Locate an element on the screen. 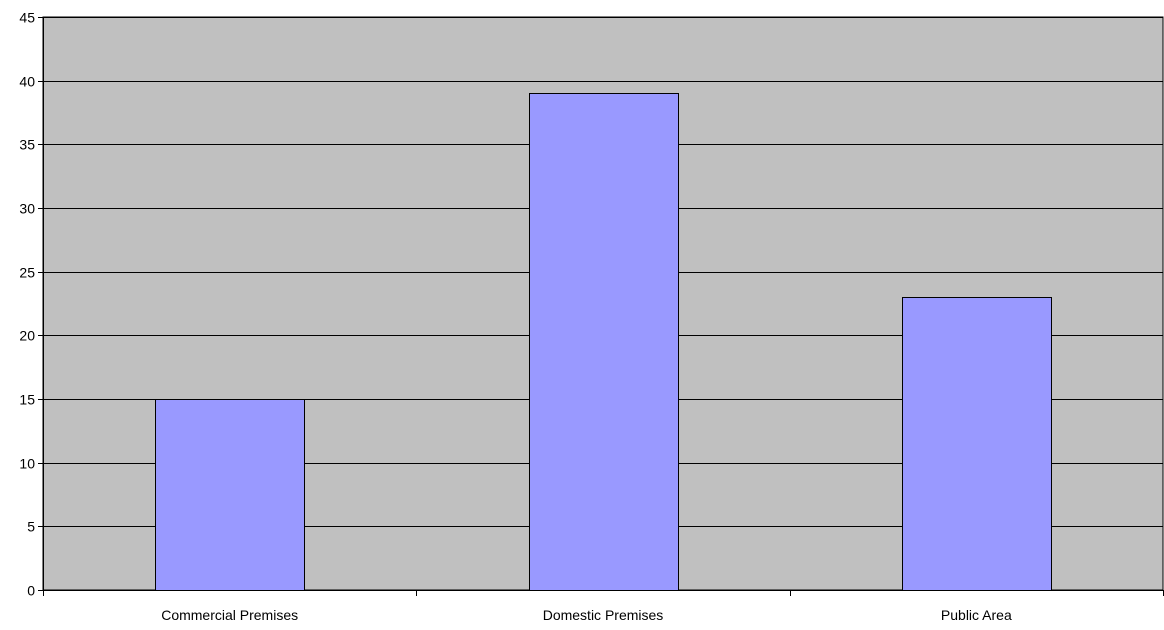 Image resolution: width=1164 pixels, height=630 pixels. bar-commercial-premises is located at coordinates (230, 495).